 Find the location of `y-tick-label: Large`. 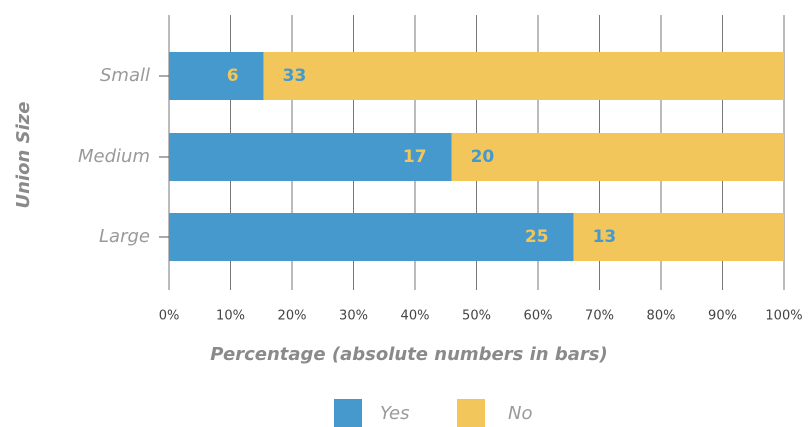

y-tick-label: Large is located at coordinates (124, 236).